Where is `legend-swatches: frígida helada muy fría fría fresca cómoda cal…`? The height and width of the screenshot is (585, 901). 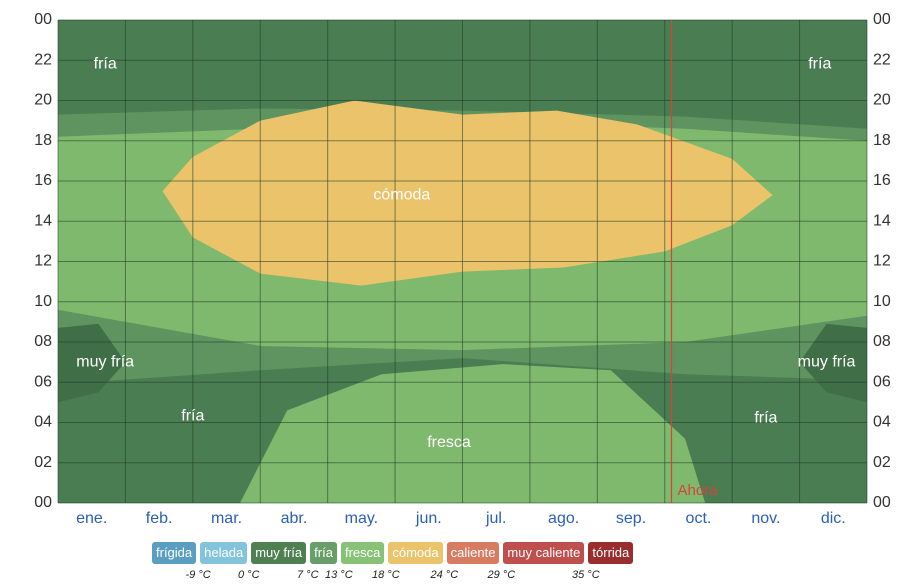 legend-swatches: frígida helada muy fría fría fresca cómoda cal… is located at coordinates (393, 553).